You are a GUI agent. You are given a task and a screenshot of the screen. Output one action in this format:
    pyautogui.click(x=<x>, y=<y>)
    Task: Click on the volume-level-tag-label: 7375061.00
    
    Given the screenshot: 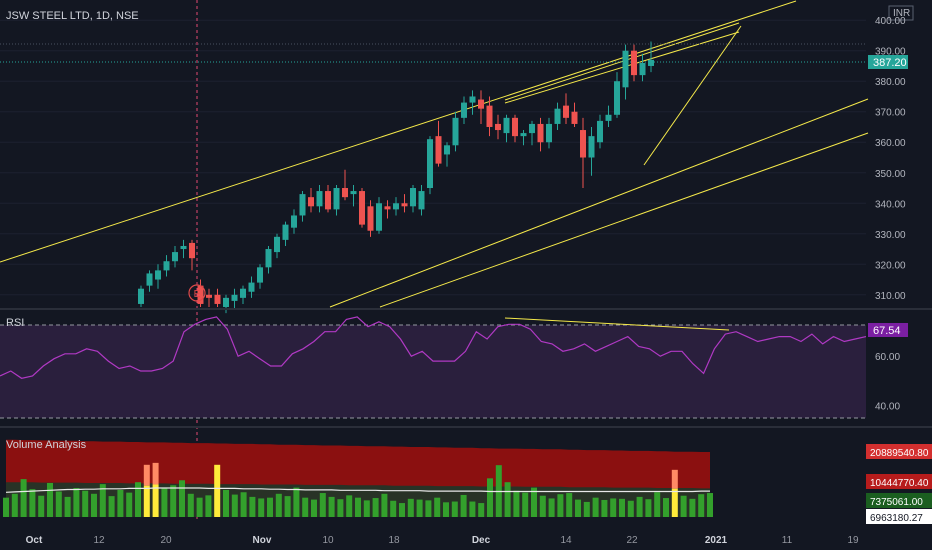 What is the action you would take?
    pyautogui.click(x=896, y=502)
    